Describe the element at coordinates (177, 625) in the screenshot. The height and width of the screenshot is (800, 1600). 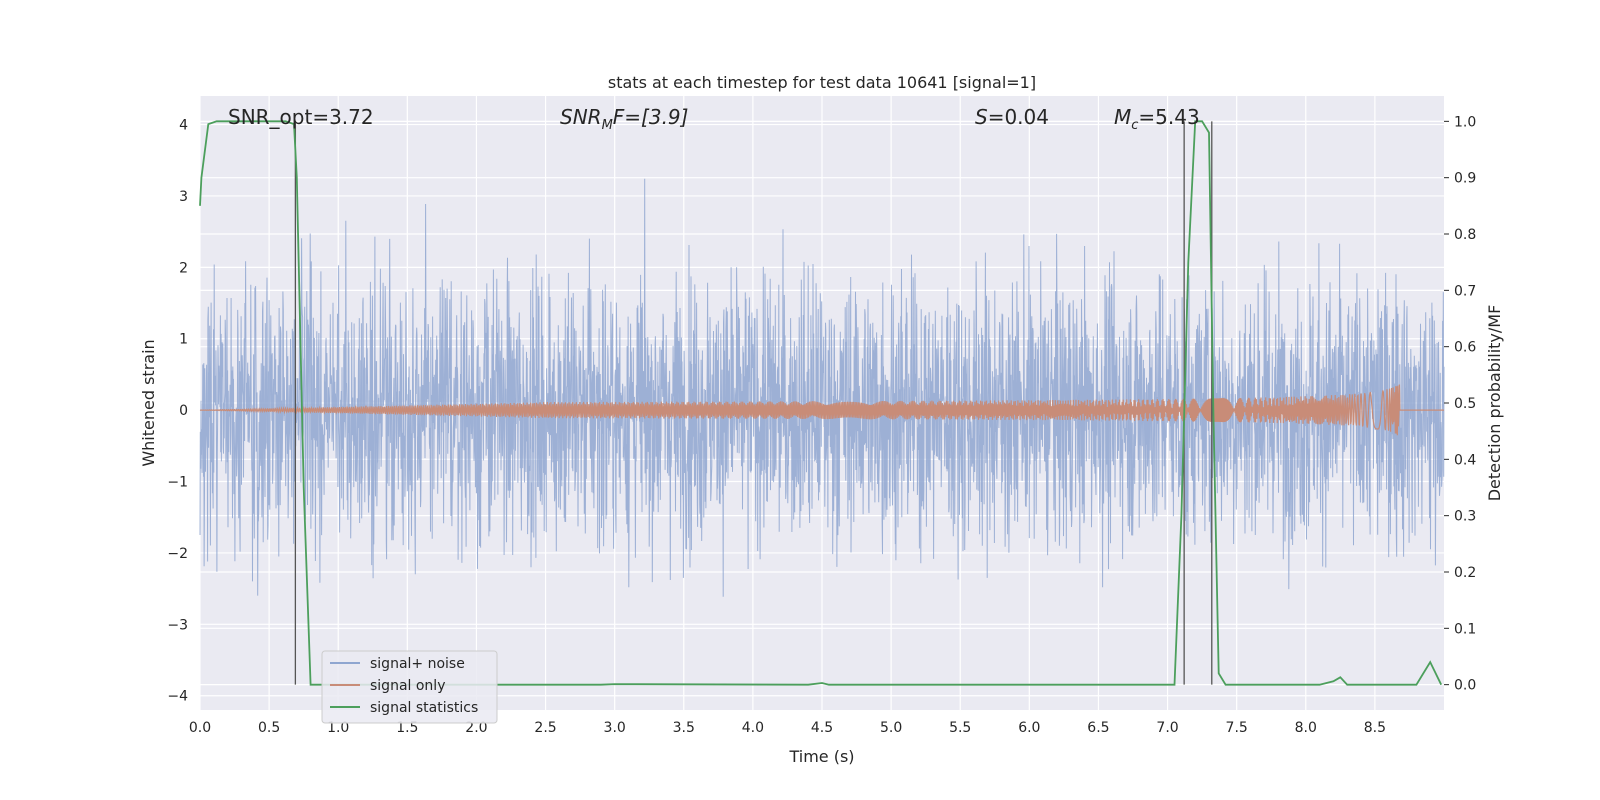
I see `y-tick-label: −3` at that location.